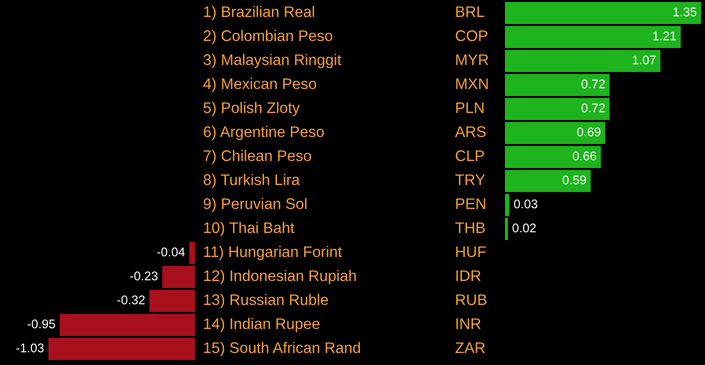 This screenshot has width=705, height=365. What do you see at coordinates (249, 229) in the screenshot?
I see `y-tick-label: 10) Thai Baht` at bounding box center [249, 229].